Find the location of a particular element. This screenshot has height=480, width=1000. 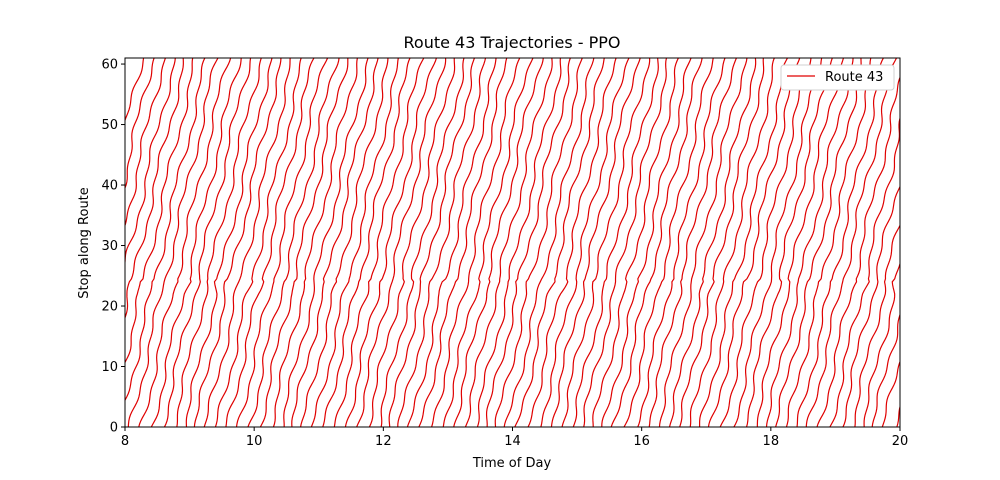

y-tick-label: 30 is located at coordinates (109, 246).